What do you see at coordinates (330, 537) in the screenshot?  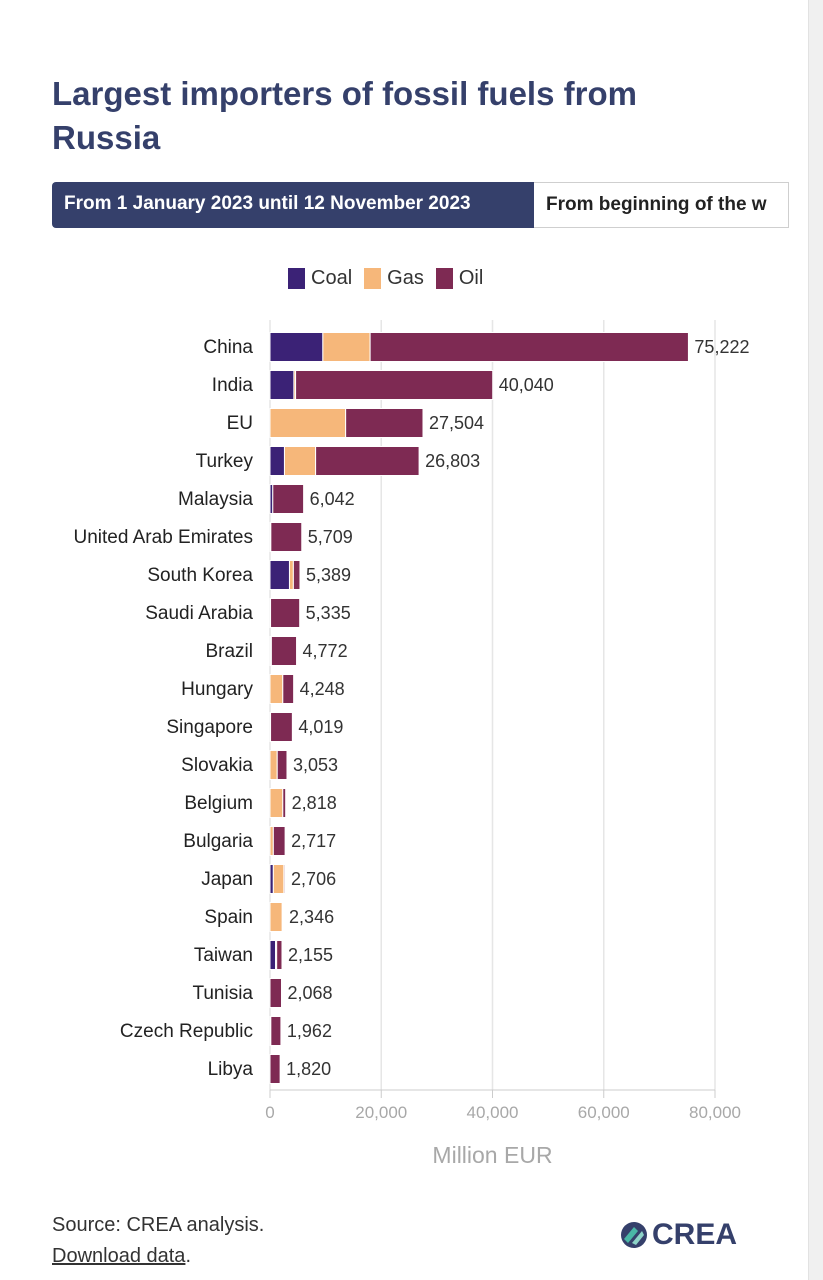 I see `bar-total-label: 5,709` at bounding box center [330, 537].